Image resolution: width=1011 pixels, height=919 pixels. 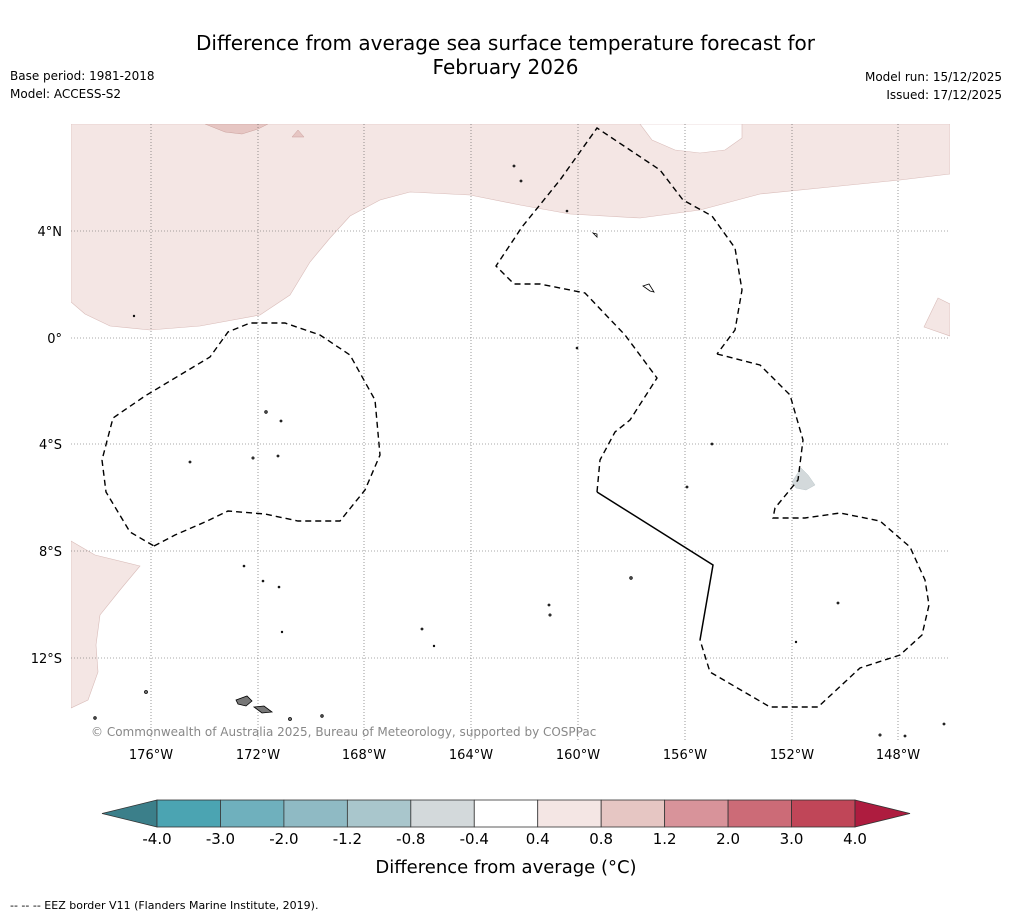 I want to click on colorbar-tick-label: 1.2, so click(x=665, y=839).